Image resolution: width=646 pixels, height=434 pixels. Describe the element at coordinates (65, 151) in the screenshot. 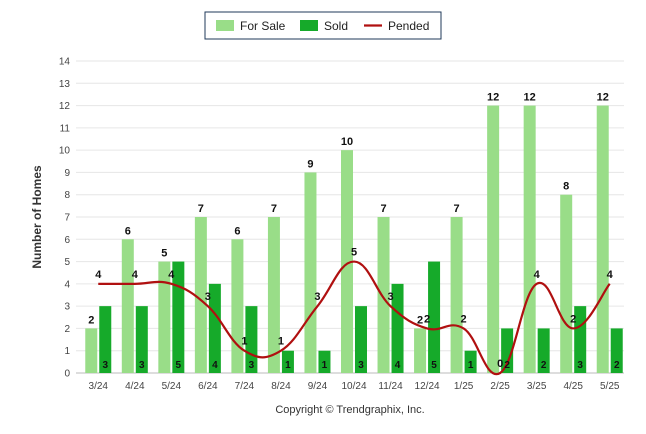

I see `y-tick-label: 10` at that location.